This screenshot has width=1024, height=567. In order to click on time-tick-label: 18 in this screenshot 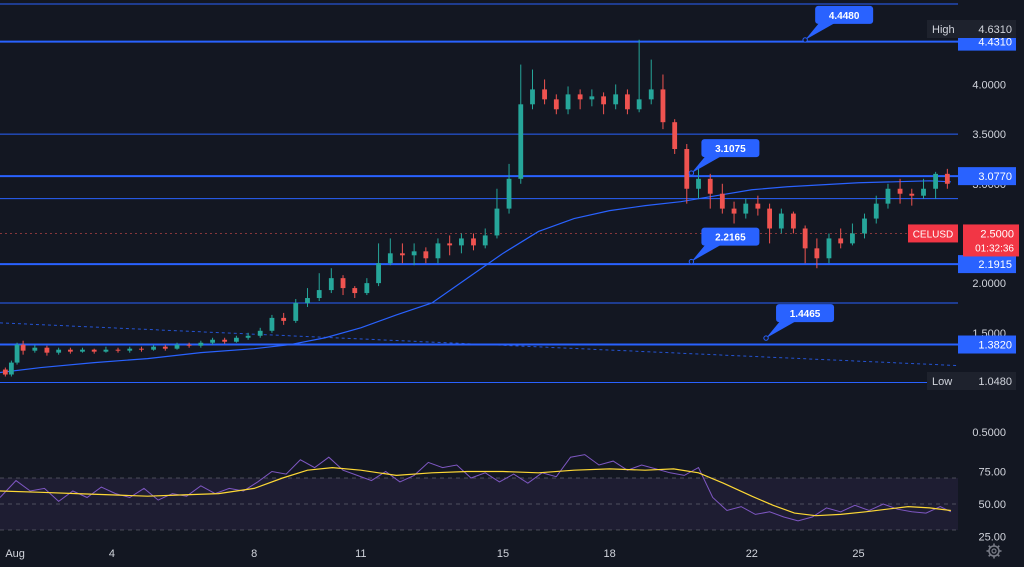, I will do `click(610, 554)`.